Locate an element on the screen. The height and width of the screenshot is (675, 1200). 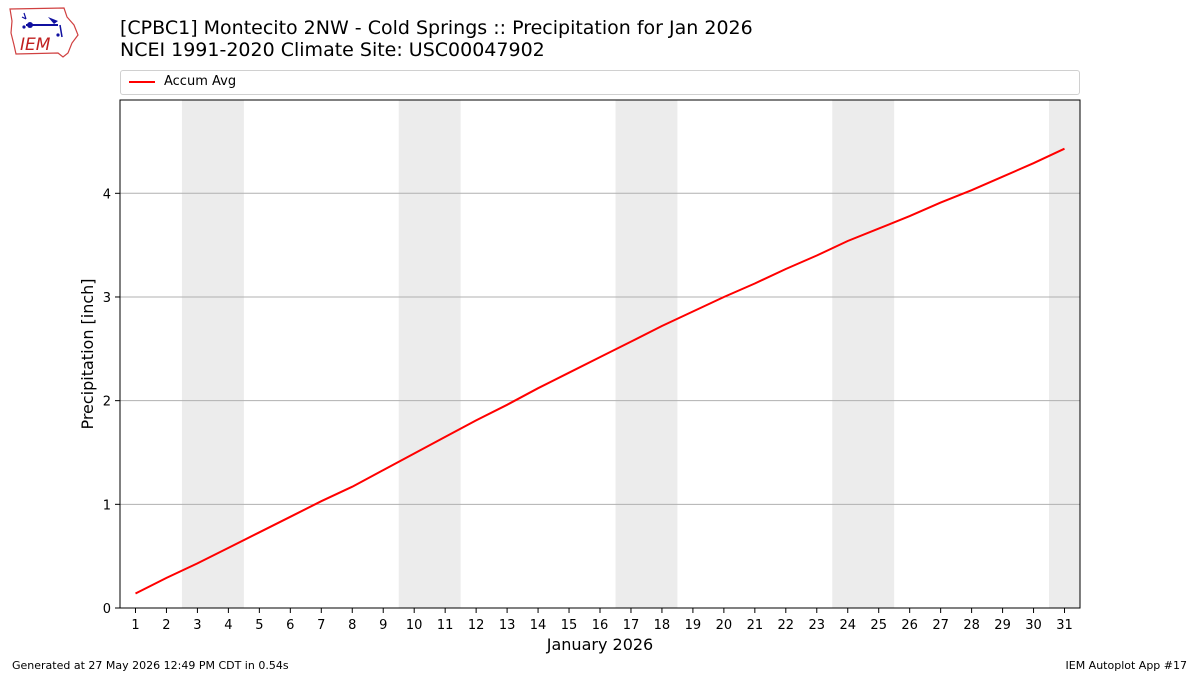
x-tick-label: 7 is located at coordinates (321, 625).